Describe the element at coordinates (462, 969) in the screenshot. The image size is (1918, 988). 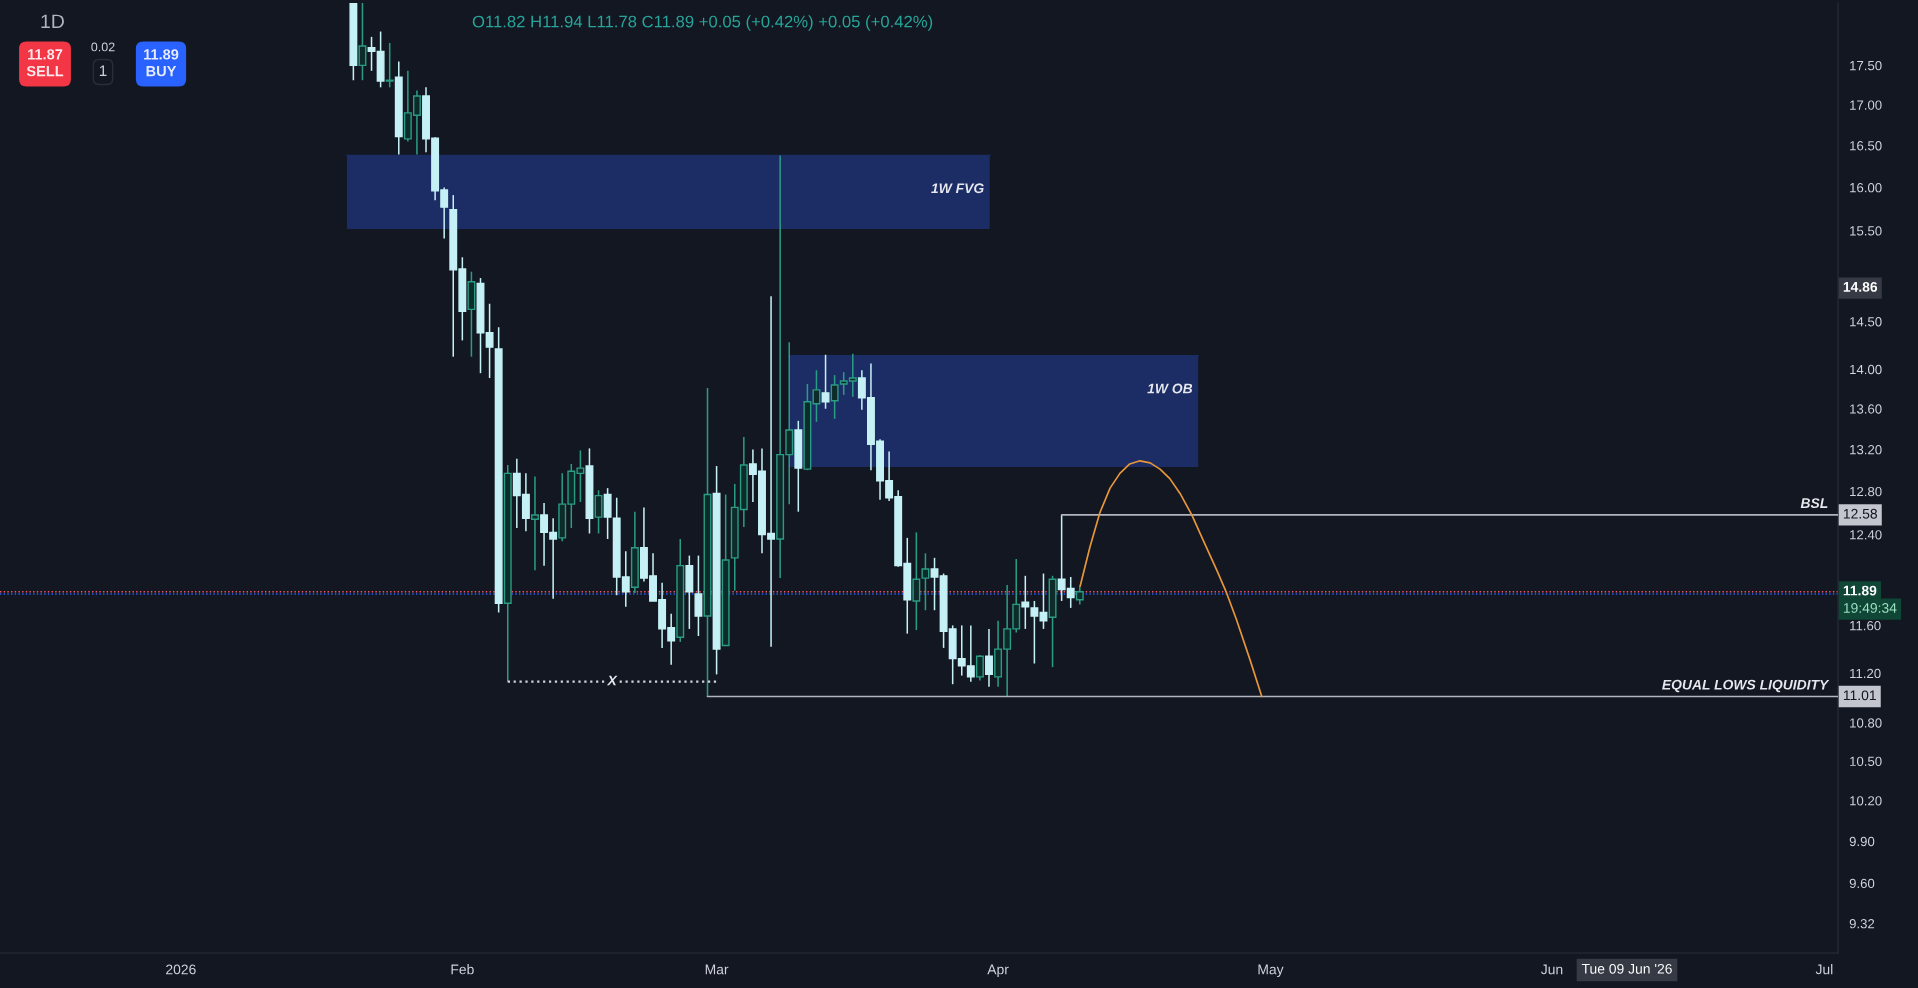
I see `x-tick-label: Feb` at that location.